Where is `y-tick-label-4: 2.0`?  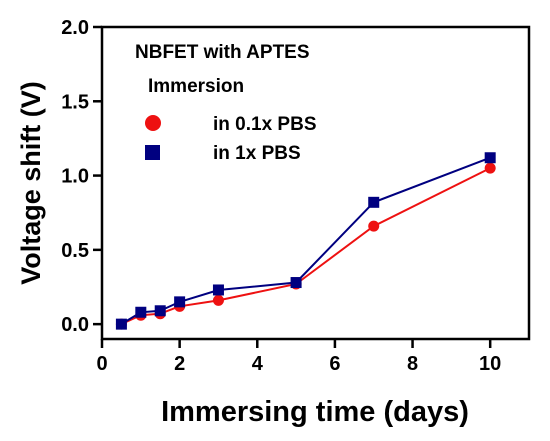 y-tick-label-4: 2.0 is located at coordinates (75, 28).